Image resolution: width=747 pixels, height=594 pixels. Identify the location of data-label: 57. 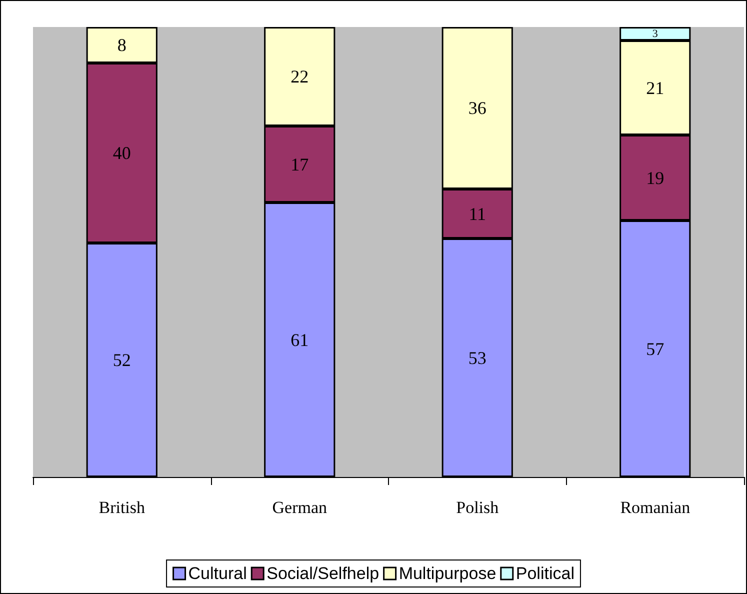
(655, 348).